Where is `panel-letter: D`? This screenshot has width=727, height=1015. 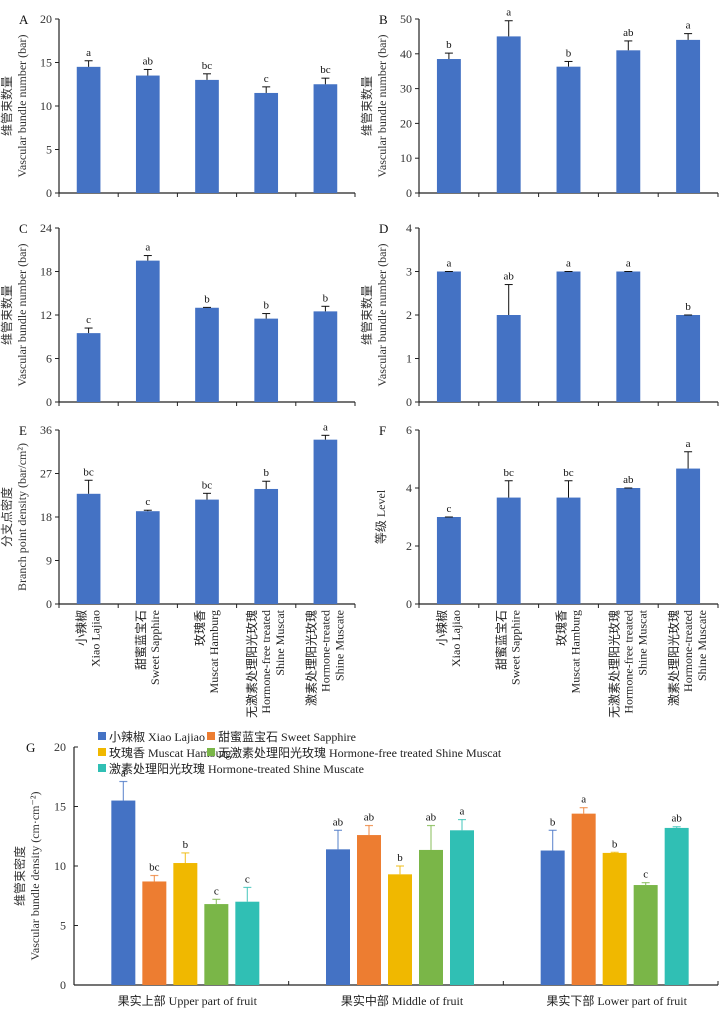 panel-letter: D is located at coordinates (383, 228).